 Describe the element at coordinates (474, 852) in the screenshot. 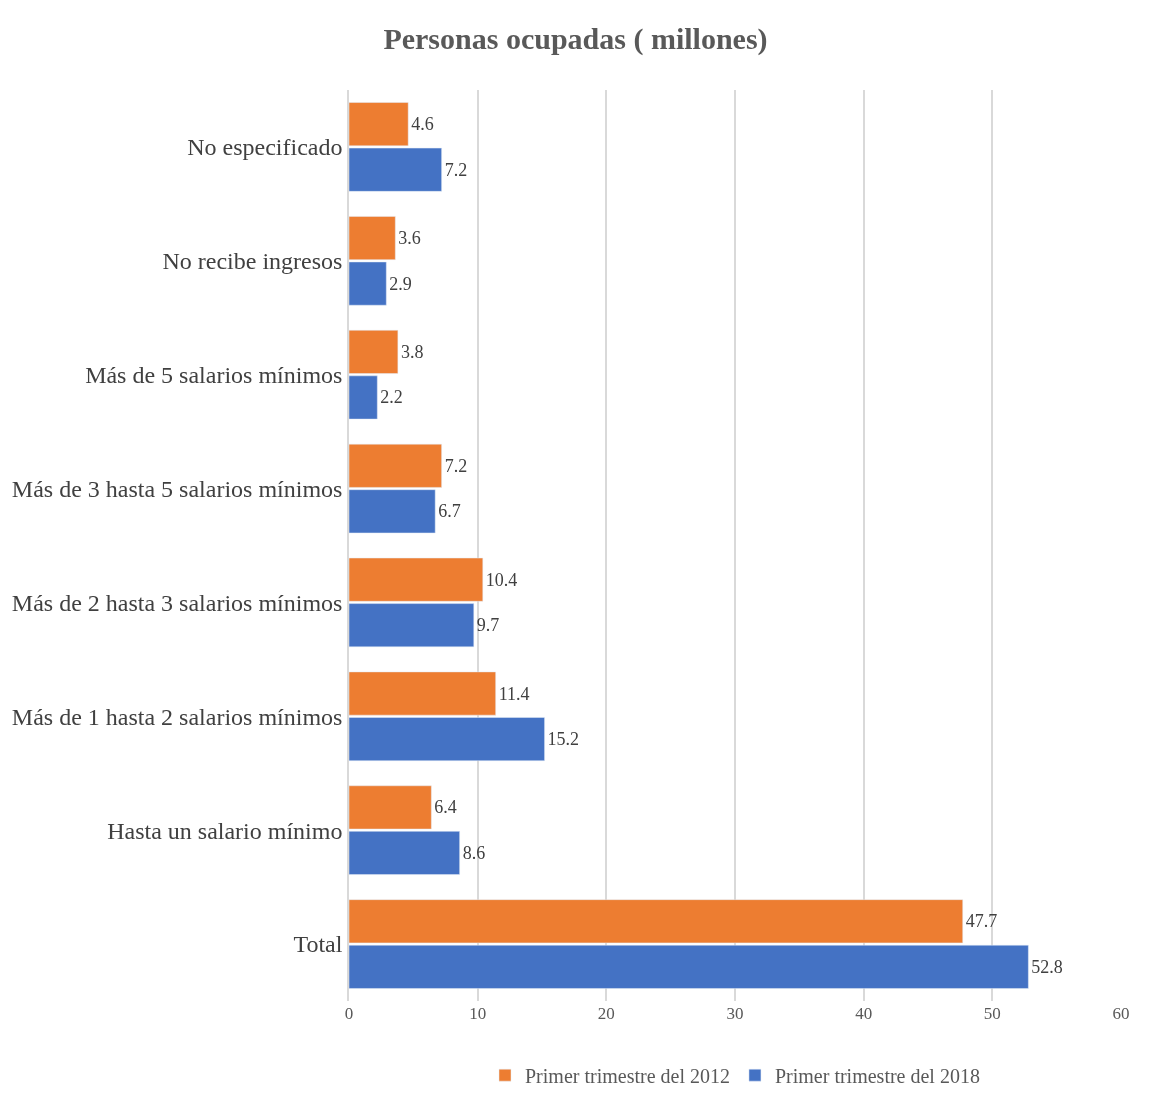

I see `data-label: 8.6` at that location.